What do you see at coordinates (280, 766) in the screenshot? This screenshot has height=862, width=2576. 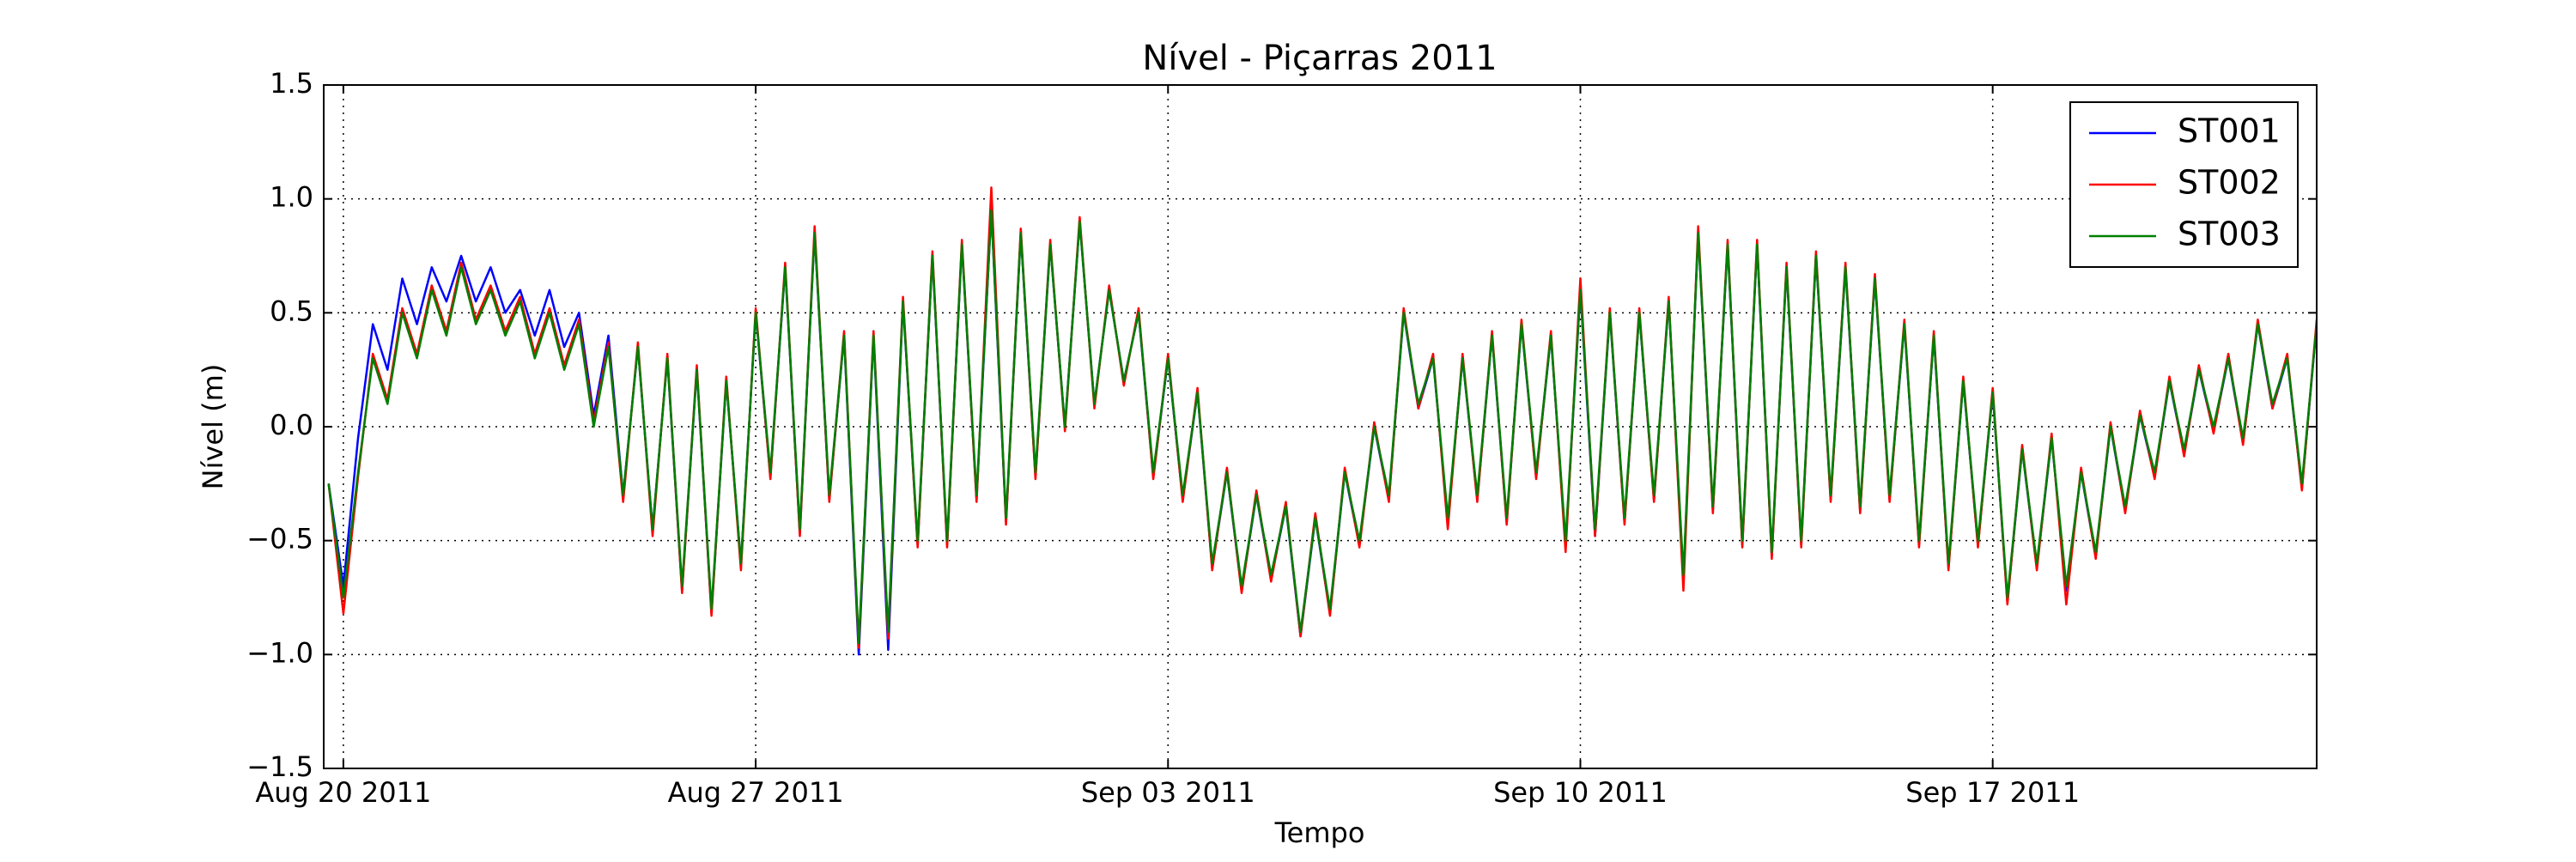 I see `y-tick-label: −1.5` at bounding box center [280, 766].